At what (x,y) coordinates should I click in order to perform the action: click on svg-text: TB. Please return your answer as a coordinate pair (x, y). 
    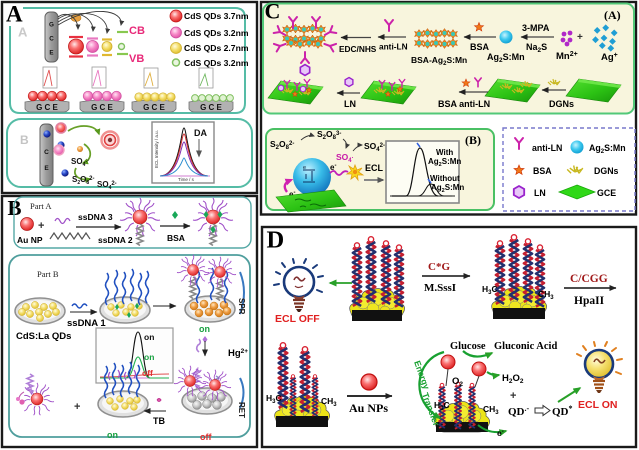
    Looking at the image, I should click on (159, 421).